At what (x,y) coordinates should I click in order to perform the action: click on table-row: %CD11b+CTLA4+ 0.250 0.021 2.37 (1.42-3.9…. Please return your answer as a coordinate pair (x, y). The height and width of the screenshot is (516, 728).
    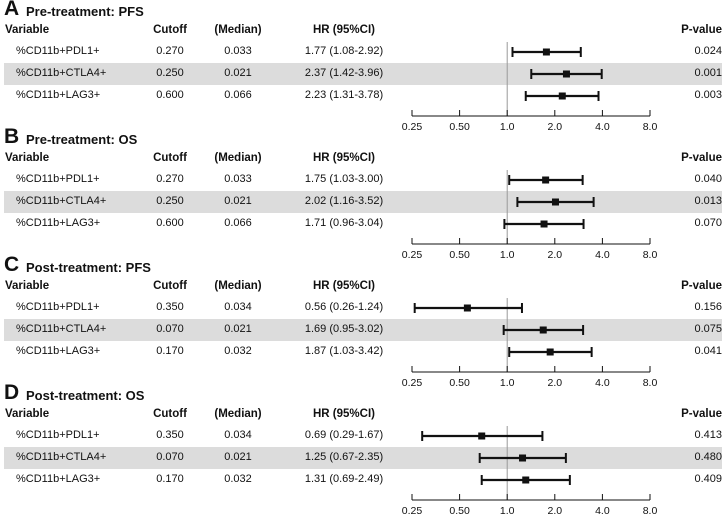
    Looking at the image, I should click on (363, 74).